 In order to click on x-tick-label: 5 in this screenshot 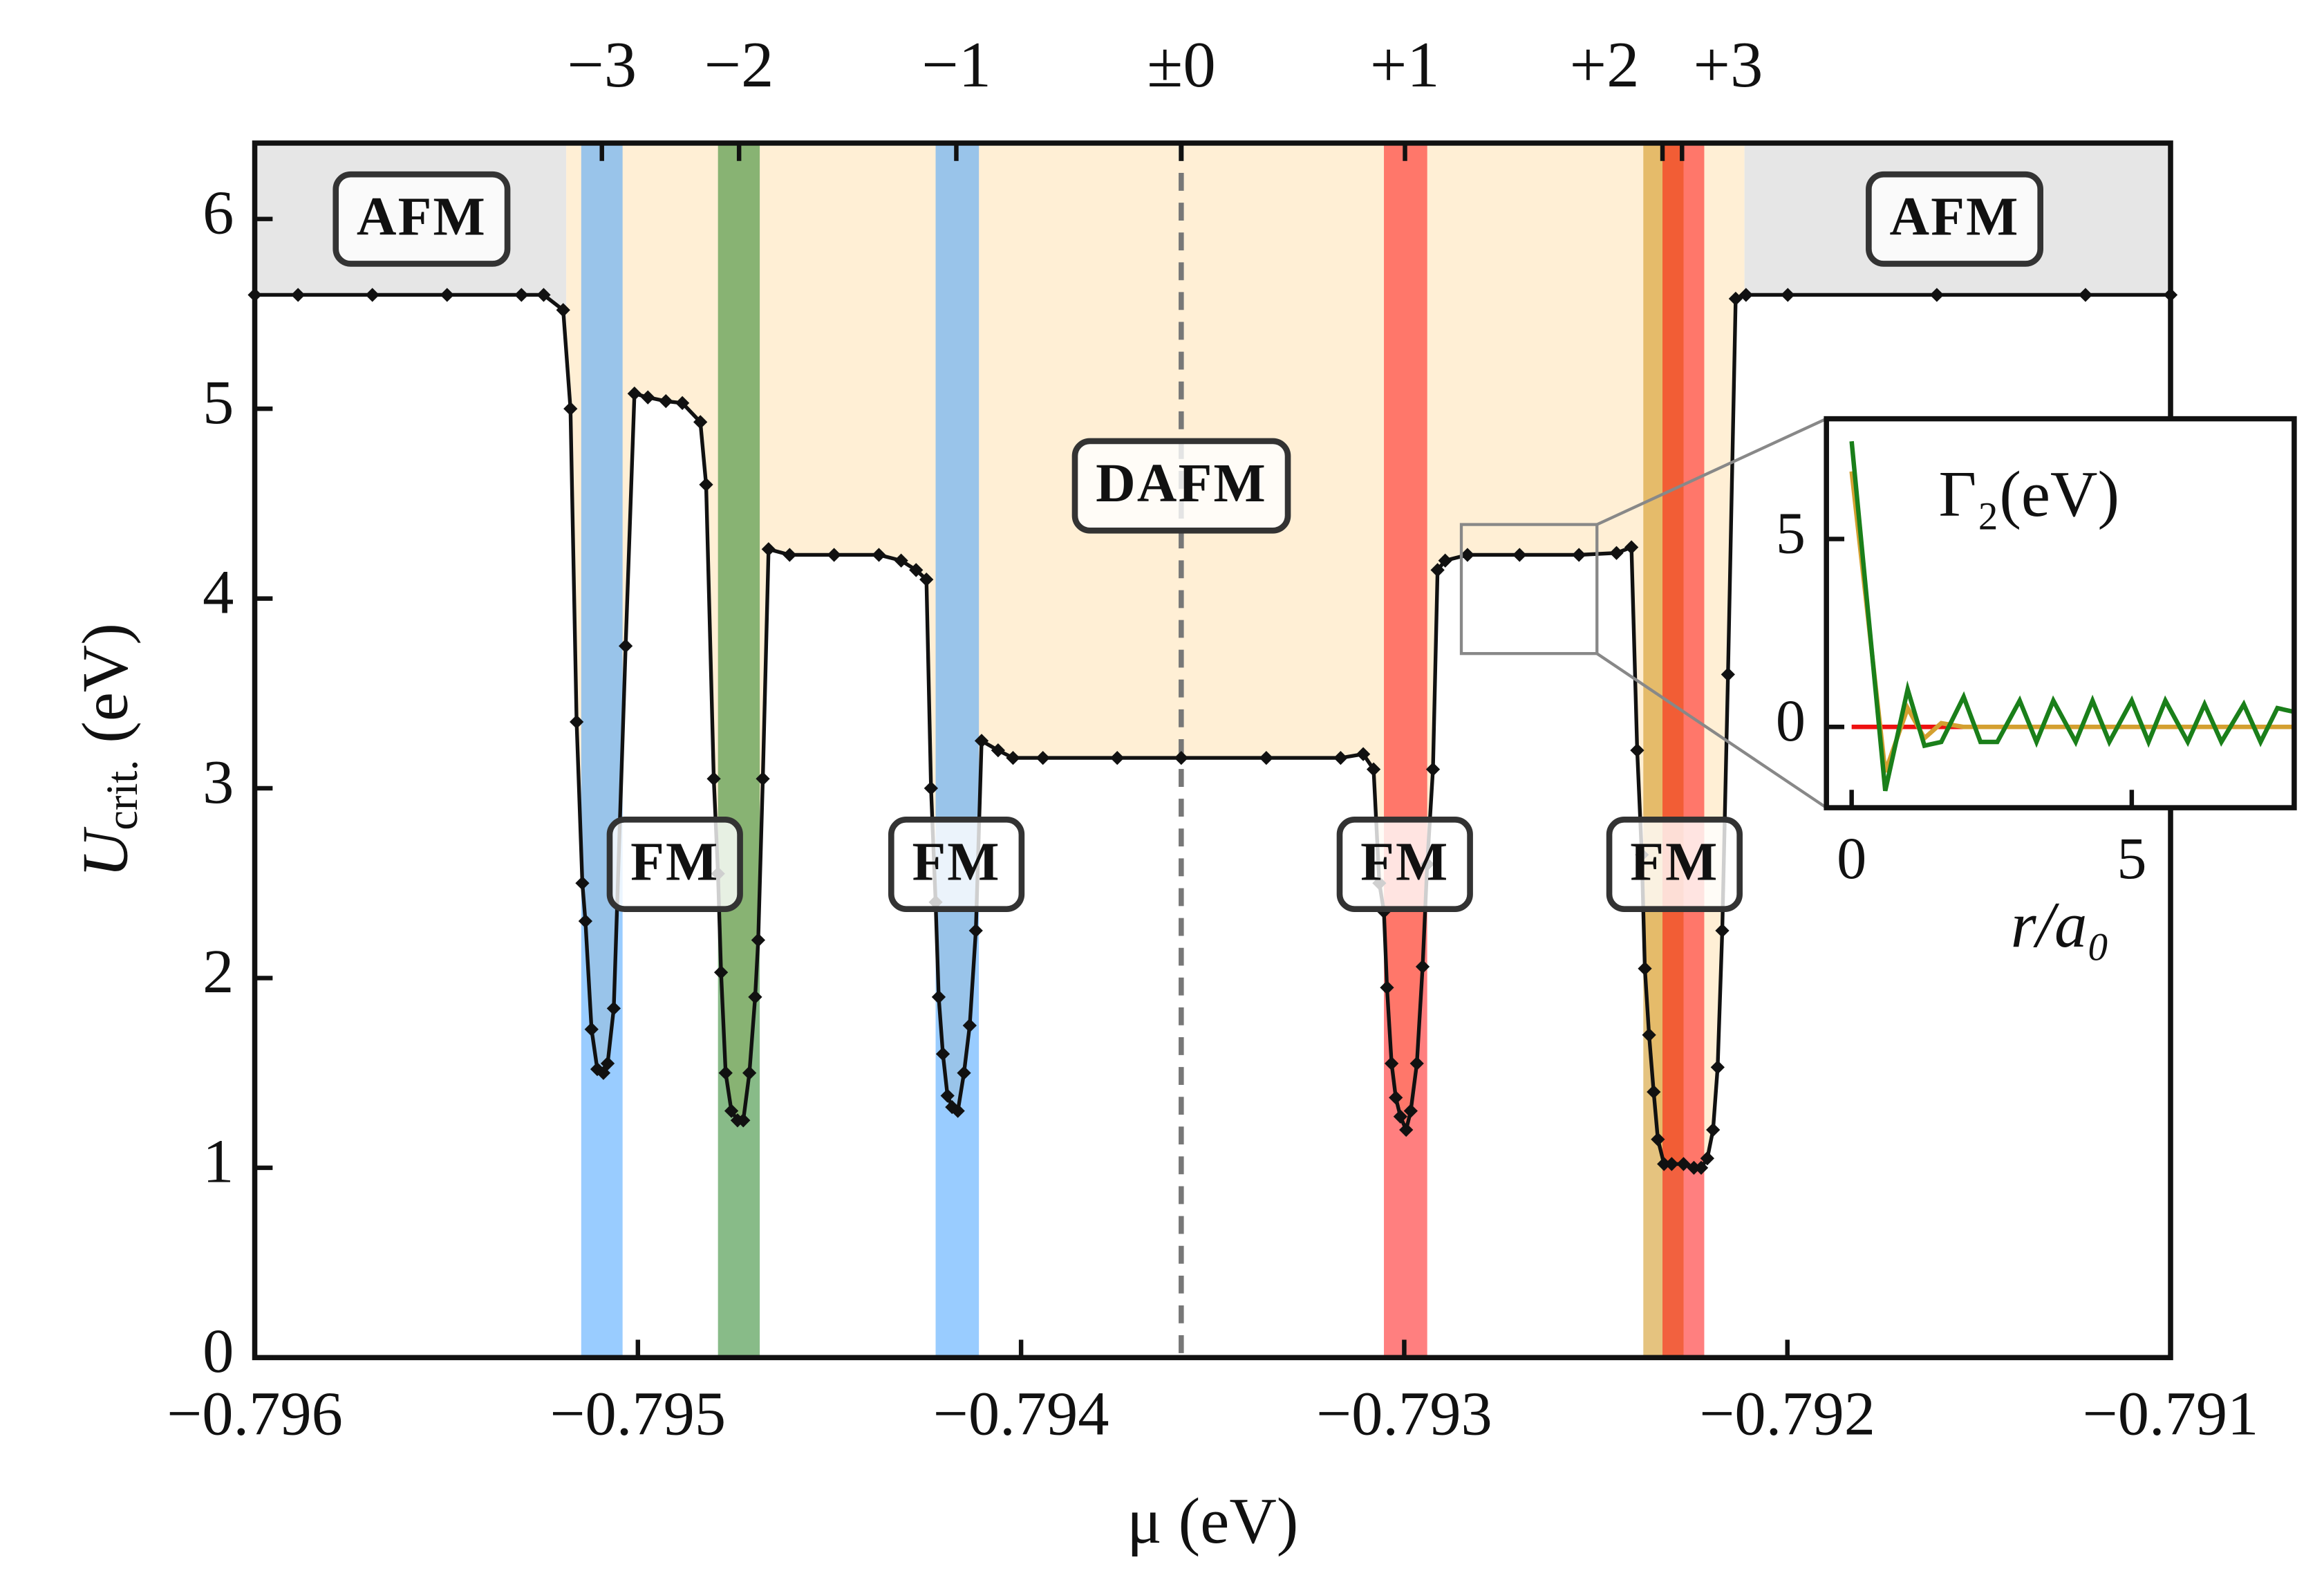, I will do `click(2131, 858)`.